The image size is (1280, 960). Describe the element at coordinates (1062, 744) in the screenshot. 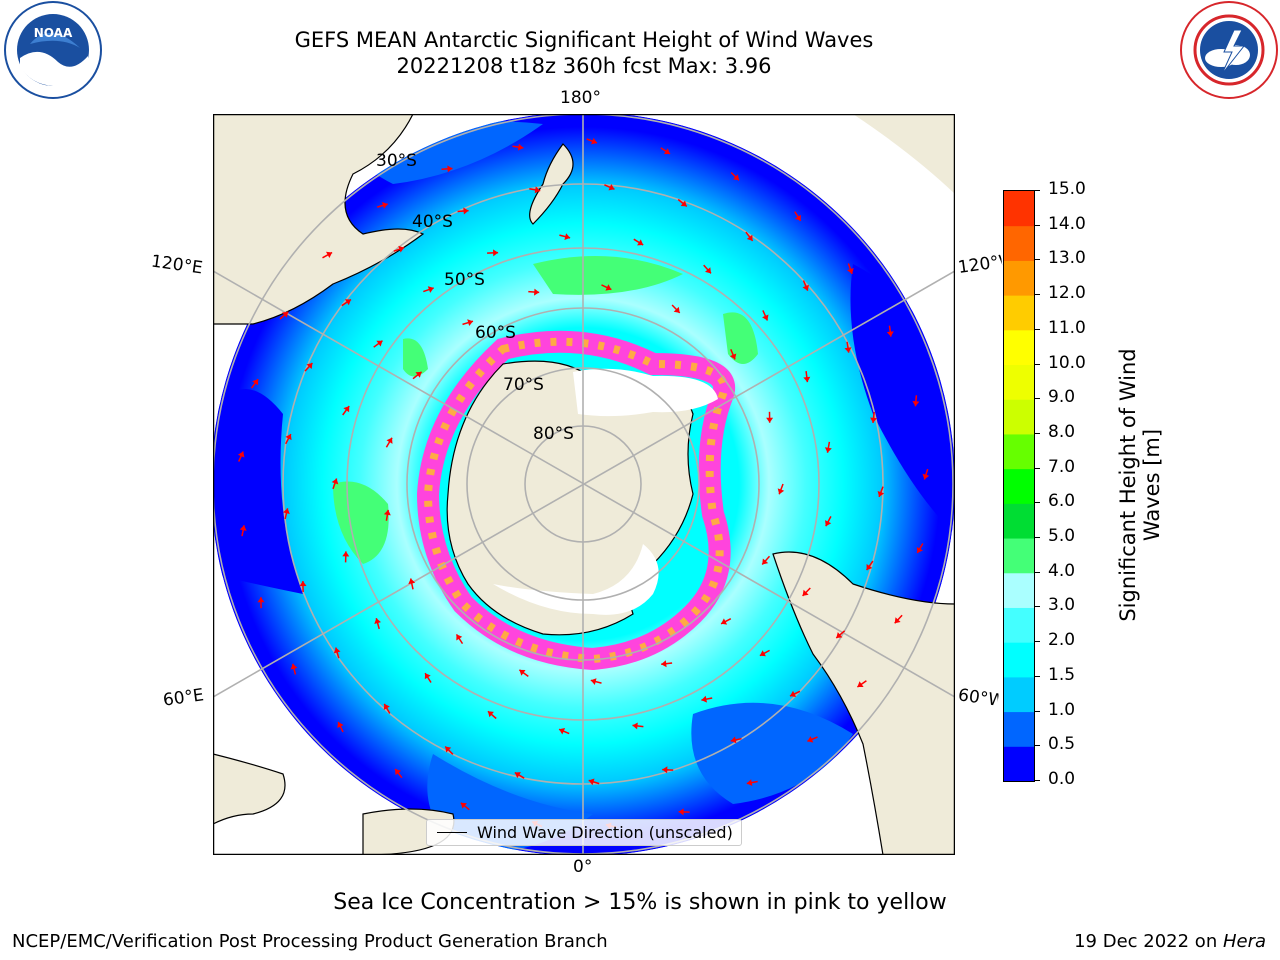

I see `colorbar-tick-label: 0.5` at that location.